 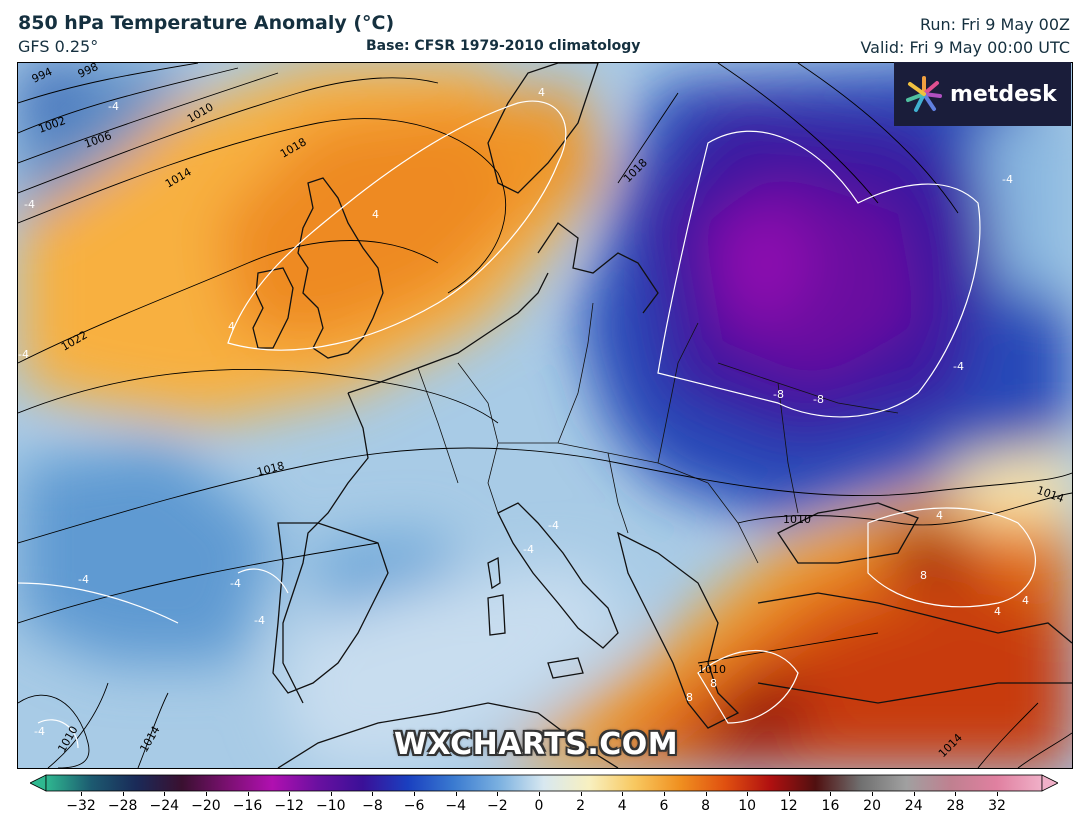 What do you see at coordinates (206, 23) in the screenshot?
I see `chart-title: 850 hPa Temperature Anomaly (°C)` at bounding box center [206, 23].